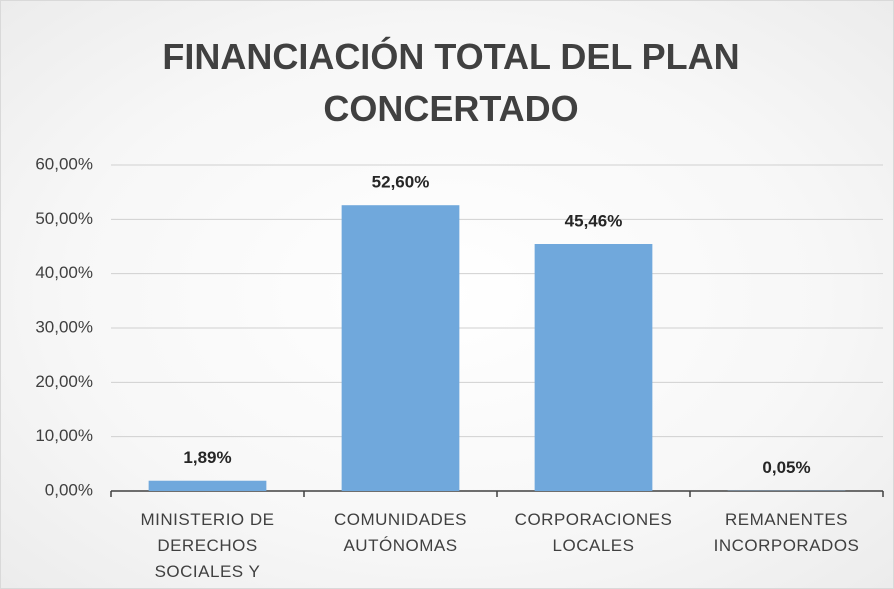  Describe the element at coordinates (69, 489) in the screenshot. I see `y-tick-label: 0,00%` at that location.